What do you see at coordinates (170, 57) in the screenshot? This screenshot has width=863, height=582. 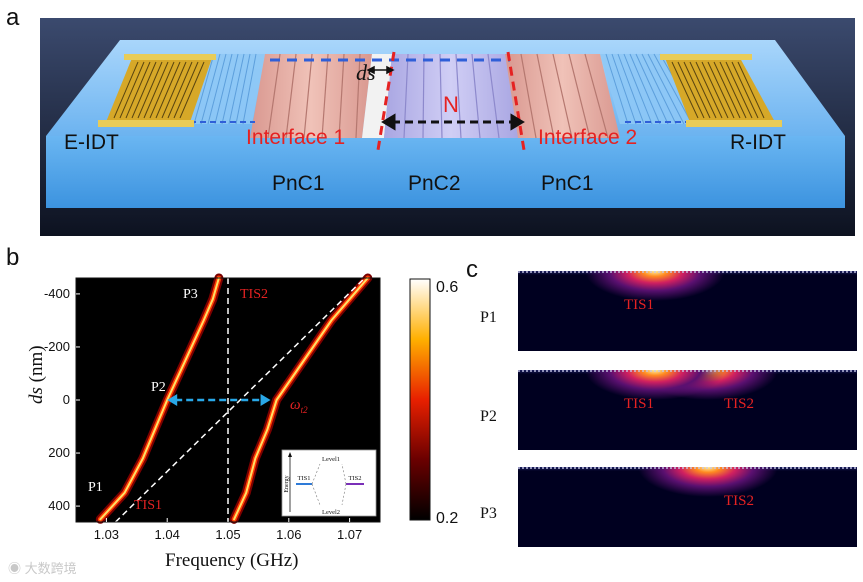 I see `e-idt-top-bus` at bounding box center [170, 57].